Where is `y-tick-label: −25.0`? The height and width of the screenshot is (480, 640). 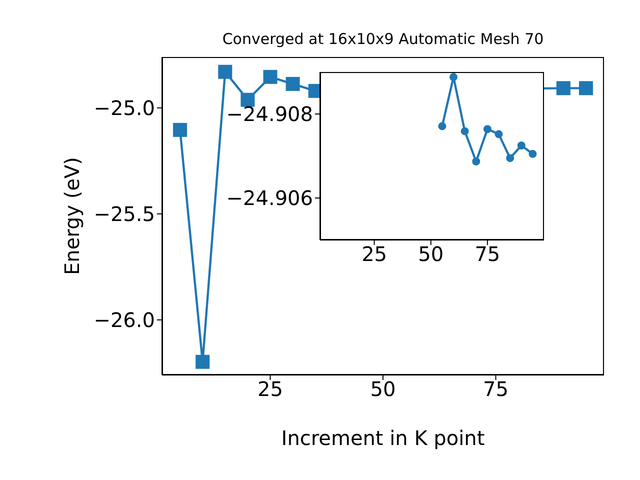
y-tick-label: −25.0 is located at coordinates (124, 108).